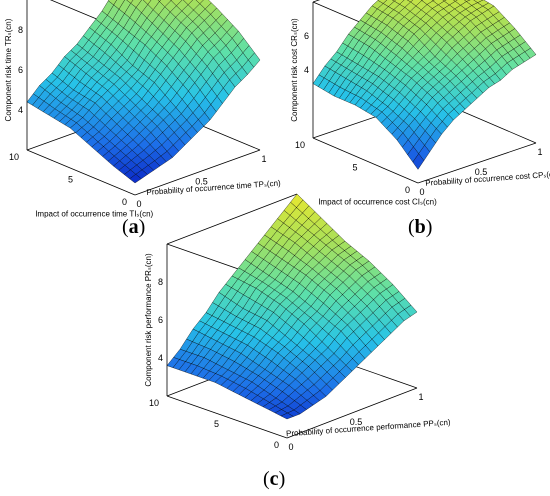 The height and width of the screenshot is (496, 550). Describe the element at coordinates (232, 219) in the screenshot. I see `box-edge-top-back` at that location.